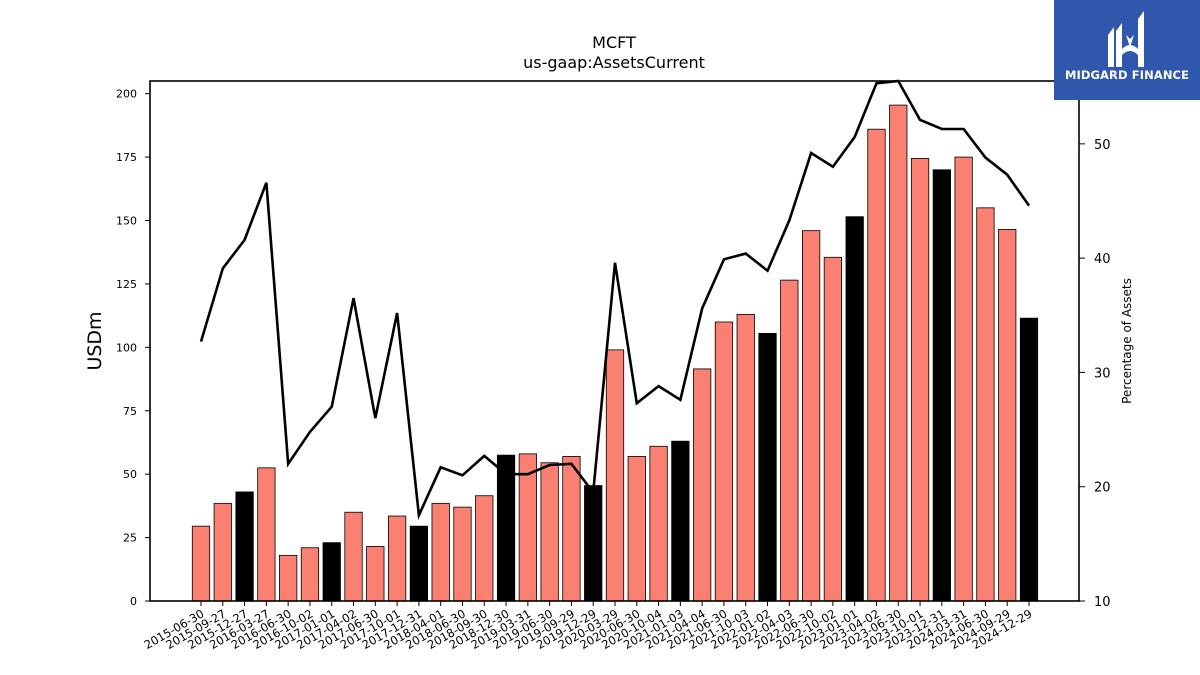 This screenshot has height=675, width=1200. Describe the element at coordinates (1127, 75) in the screenshot. I see `logo-text: MIDGARD FINANCE` at that location.